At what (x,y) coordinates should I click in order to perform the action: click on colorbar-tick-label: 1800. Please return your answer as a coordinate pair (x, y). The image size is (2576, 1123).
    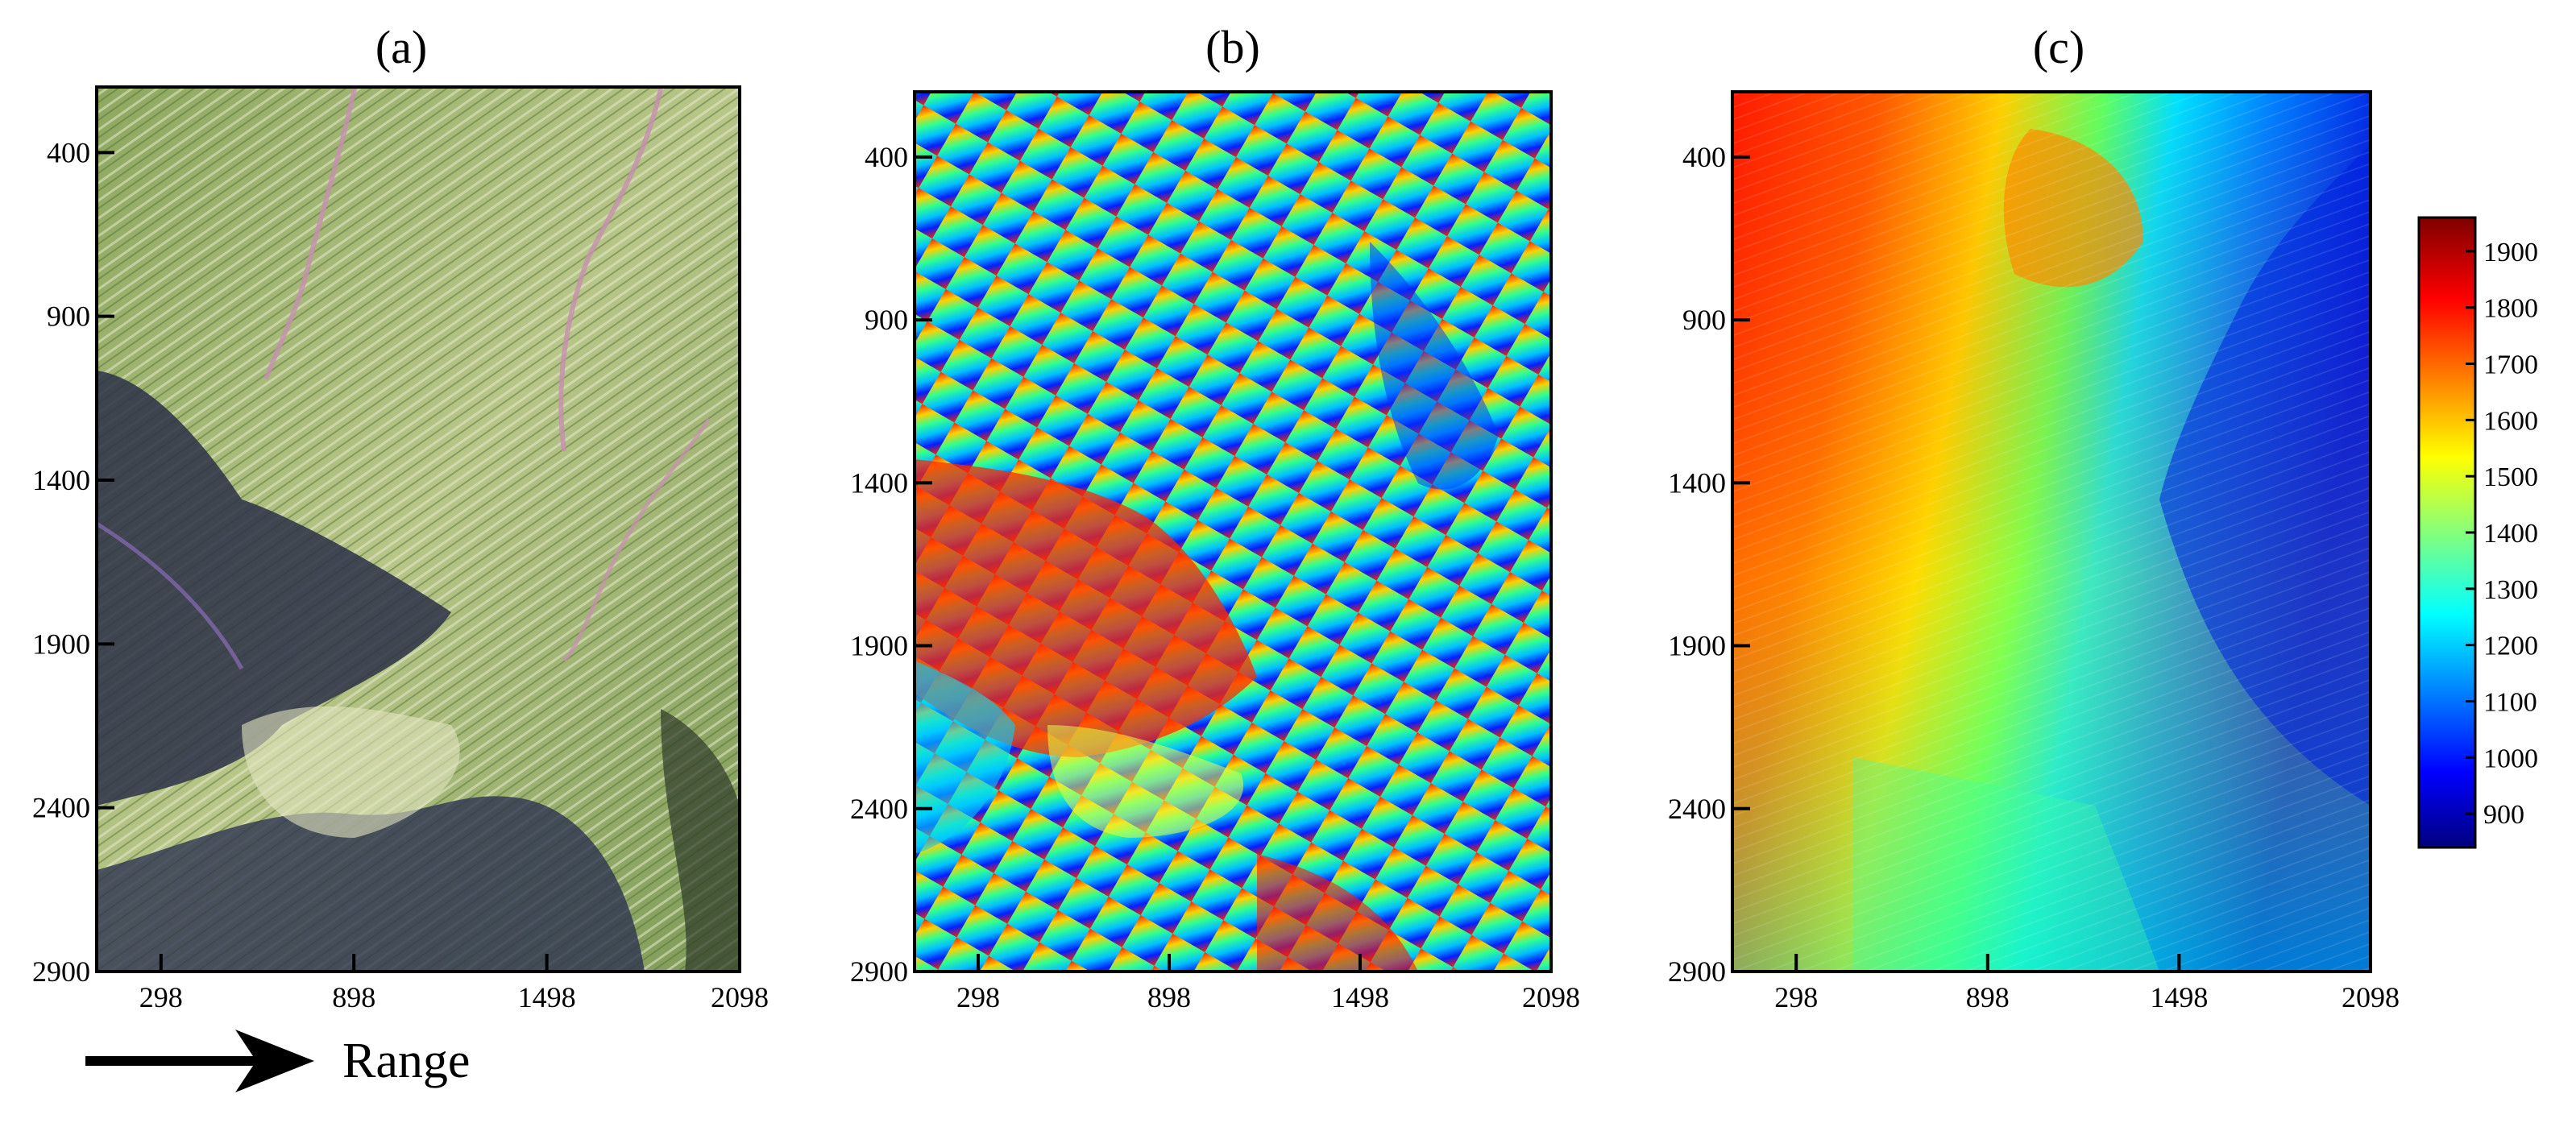
    Looking at the image, I should click on (2510, 309).